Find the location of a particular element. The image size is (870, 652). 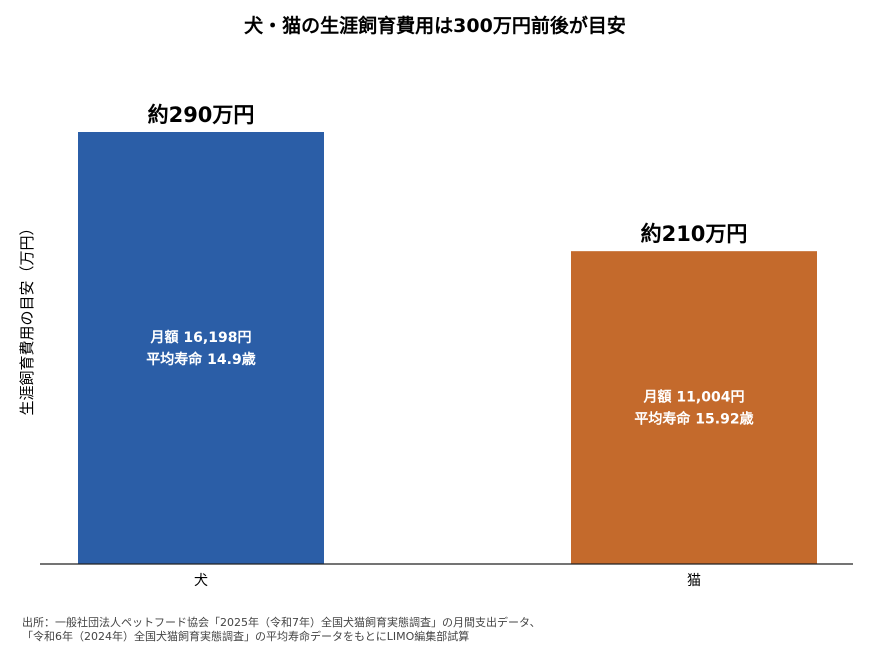

x-tick-label-2: 猫 is located at coordinates (694, 581).